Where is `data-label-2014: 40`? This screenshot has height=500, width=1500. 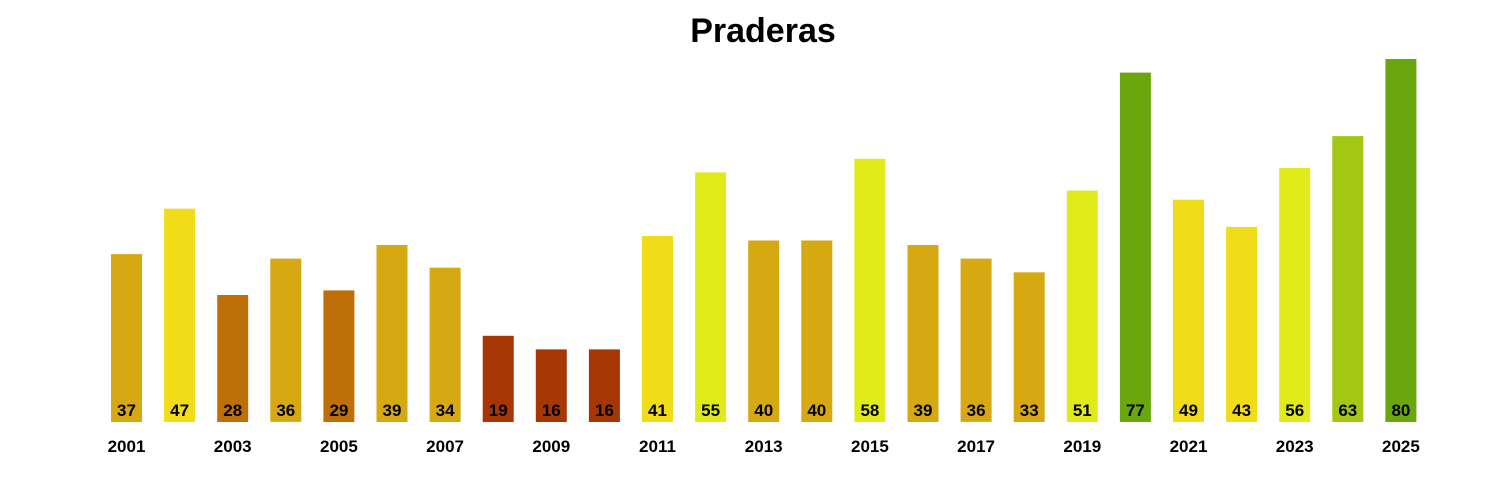 data-label-2014: 40 is located at coordinates (816, 410).